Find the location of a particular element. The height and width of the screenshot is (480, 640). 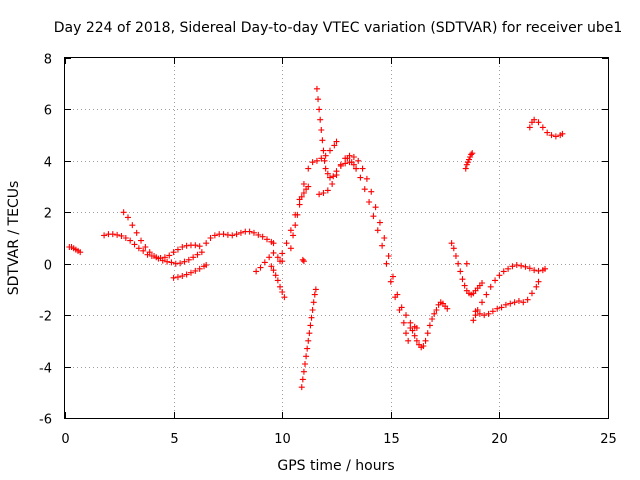

x-axis-label: GPS time / hours is located at coordinates (335, 466).